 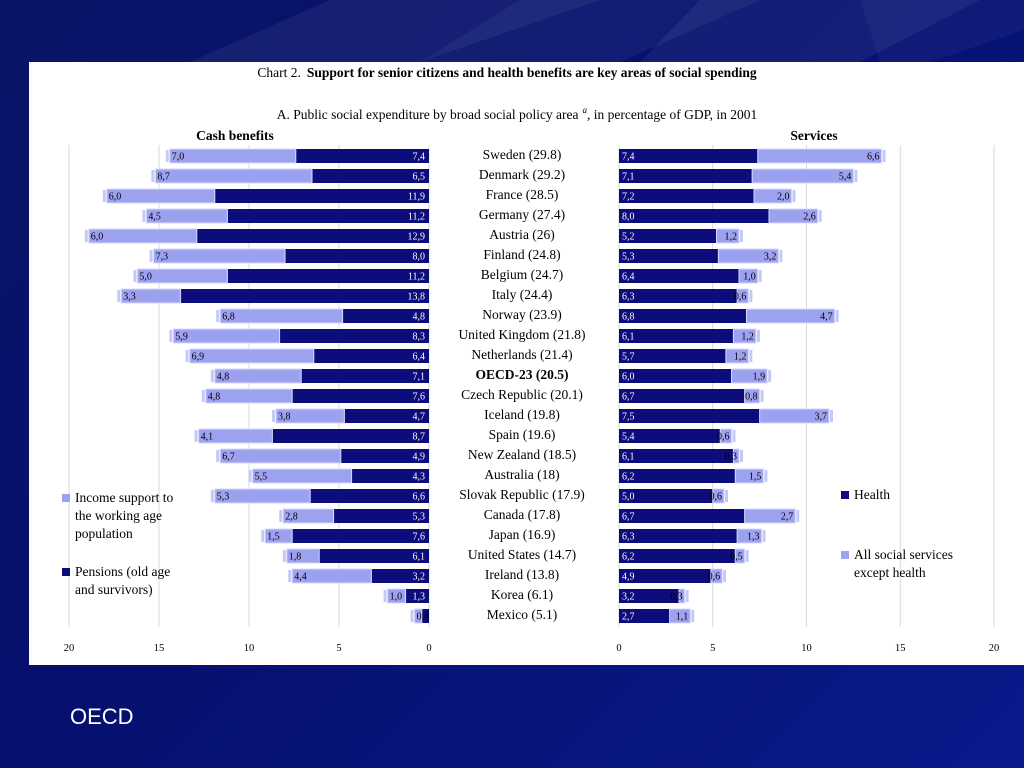 What do you see at coordinates (628, 157) in the screenshot?
I see `label-right-health: 7,4` at bounding box center [628, 157].